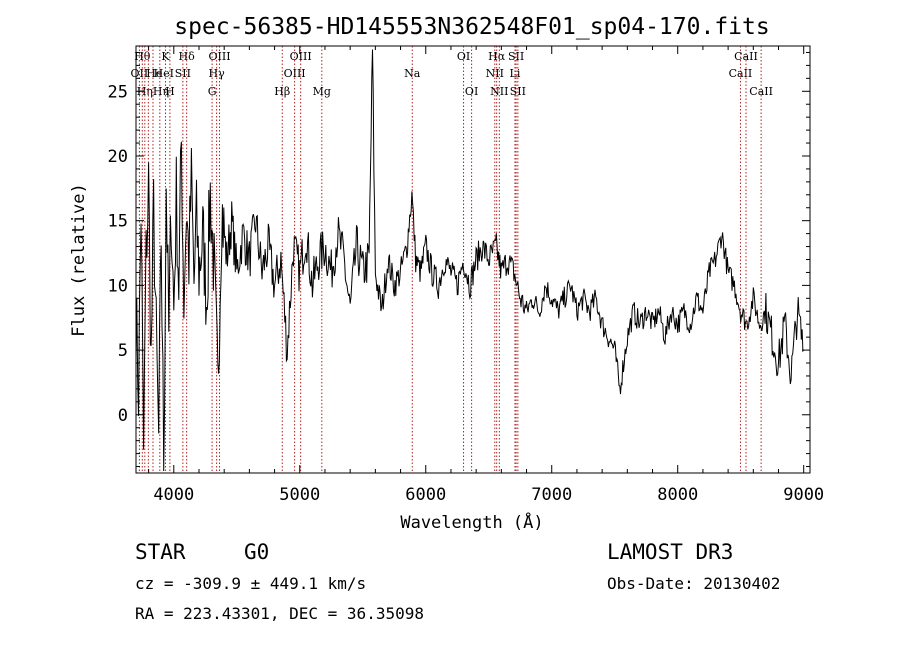 This screenshot has height=649, width=900. Describe the element at coordinates (118, 286) in the screenshot. I see `y-tick-label: 10` at that location.